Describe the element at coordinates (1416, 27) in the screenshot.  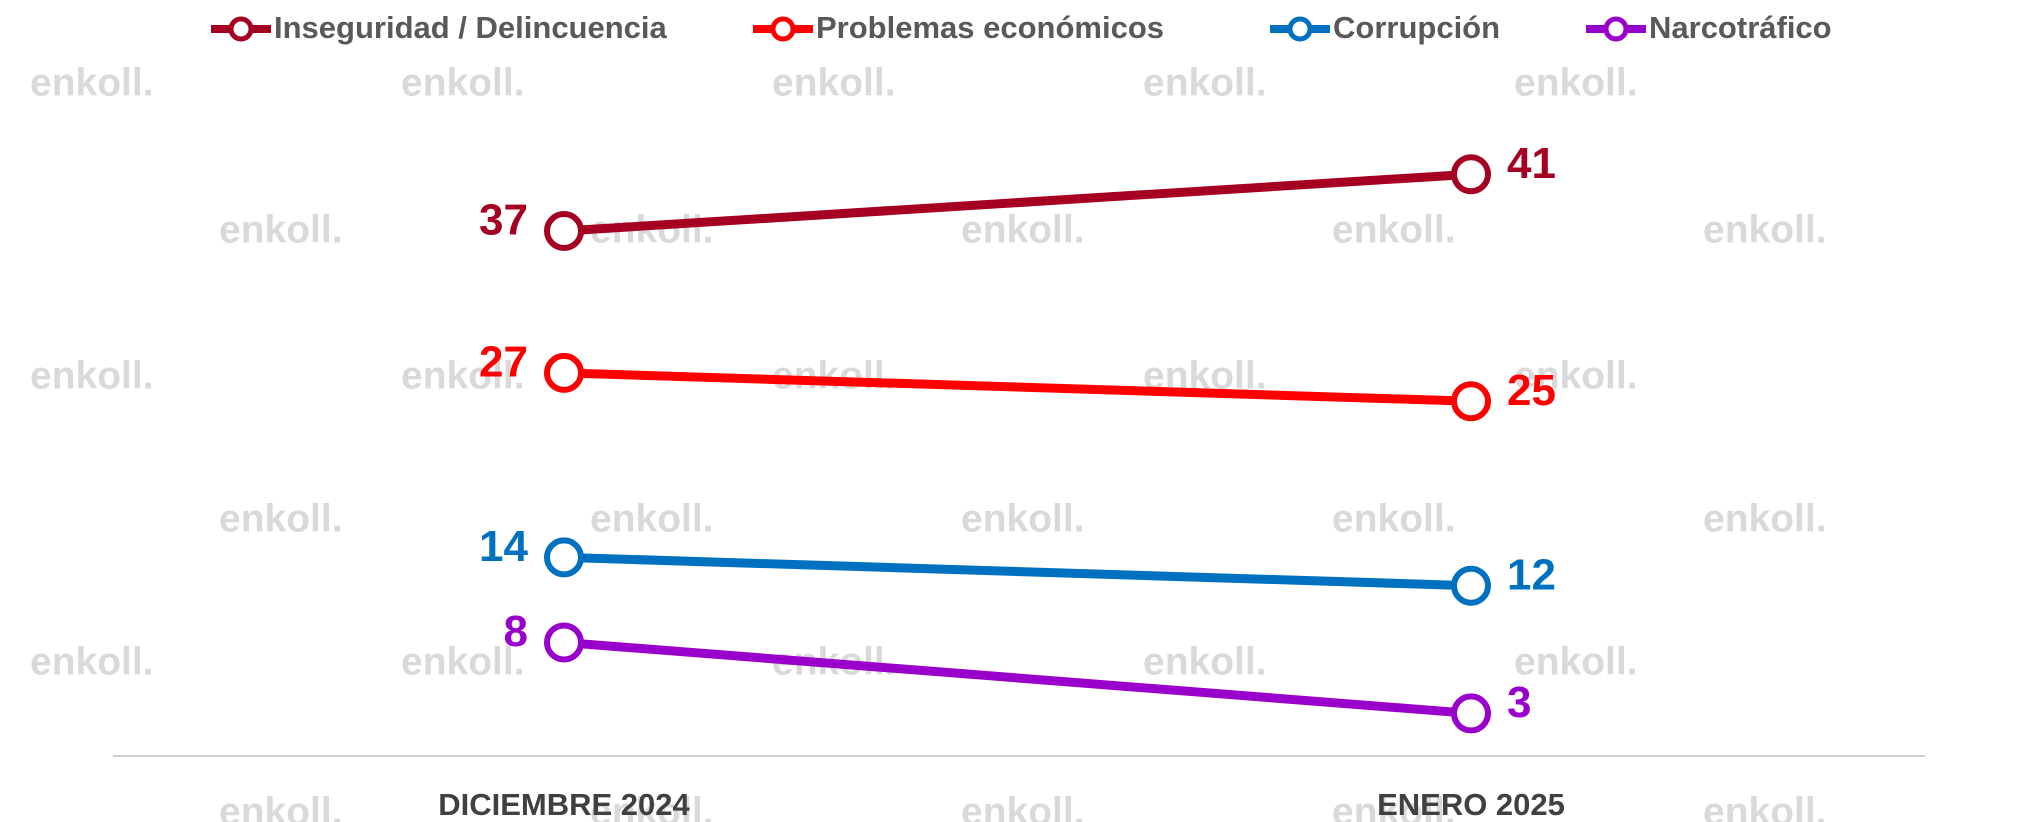
I see `legend-label: Corrupción` at that location.